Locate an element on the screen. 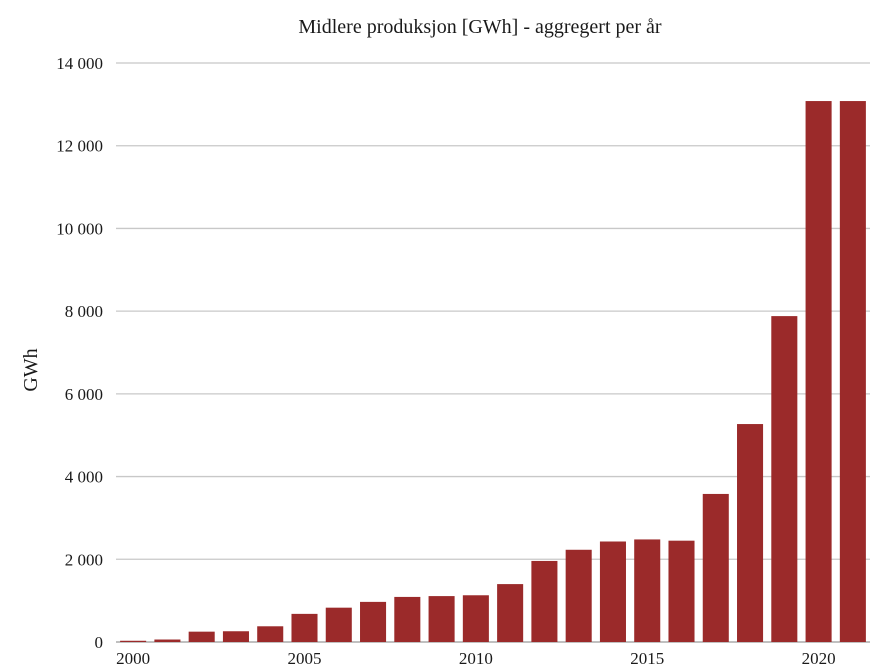 This screenshot has height=668, width=889. bar-2017 is located at coordinates (715, 567).